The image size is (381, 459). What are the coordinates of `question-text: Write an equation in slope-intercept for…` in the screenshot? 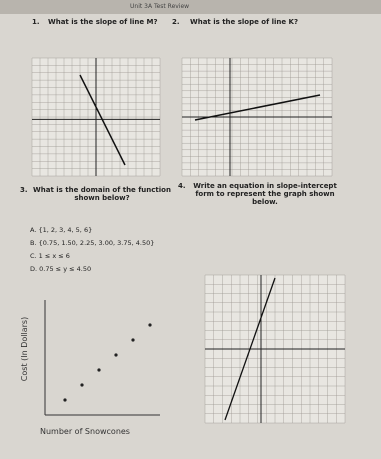 It's located at (265, 194).